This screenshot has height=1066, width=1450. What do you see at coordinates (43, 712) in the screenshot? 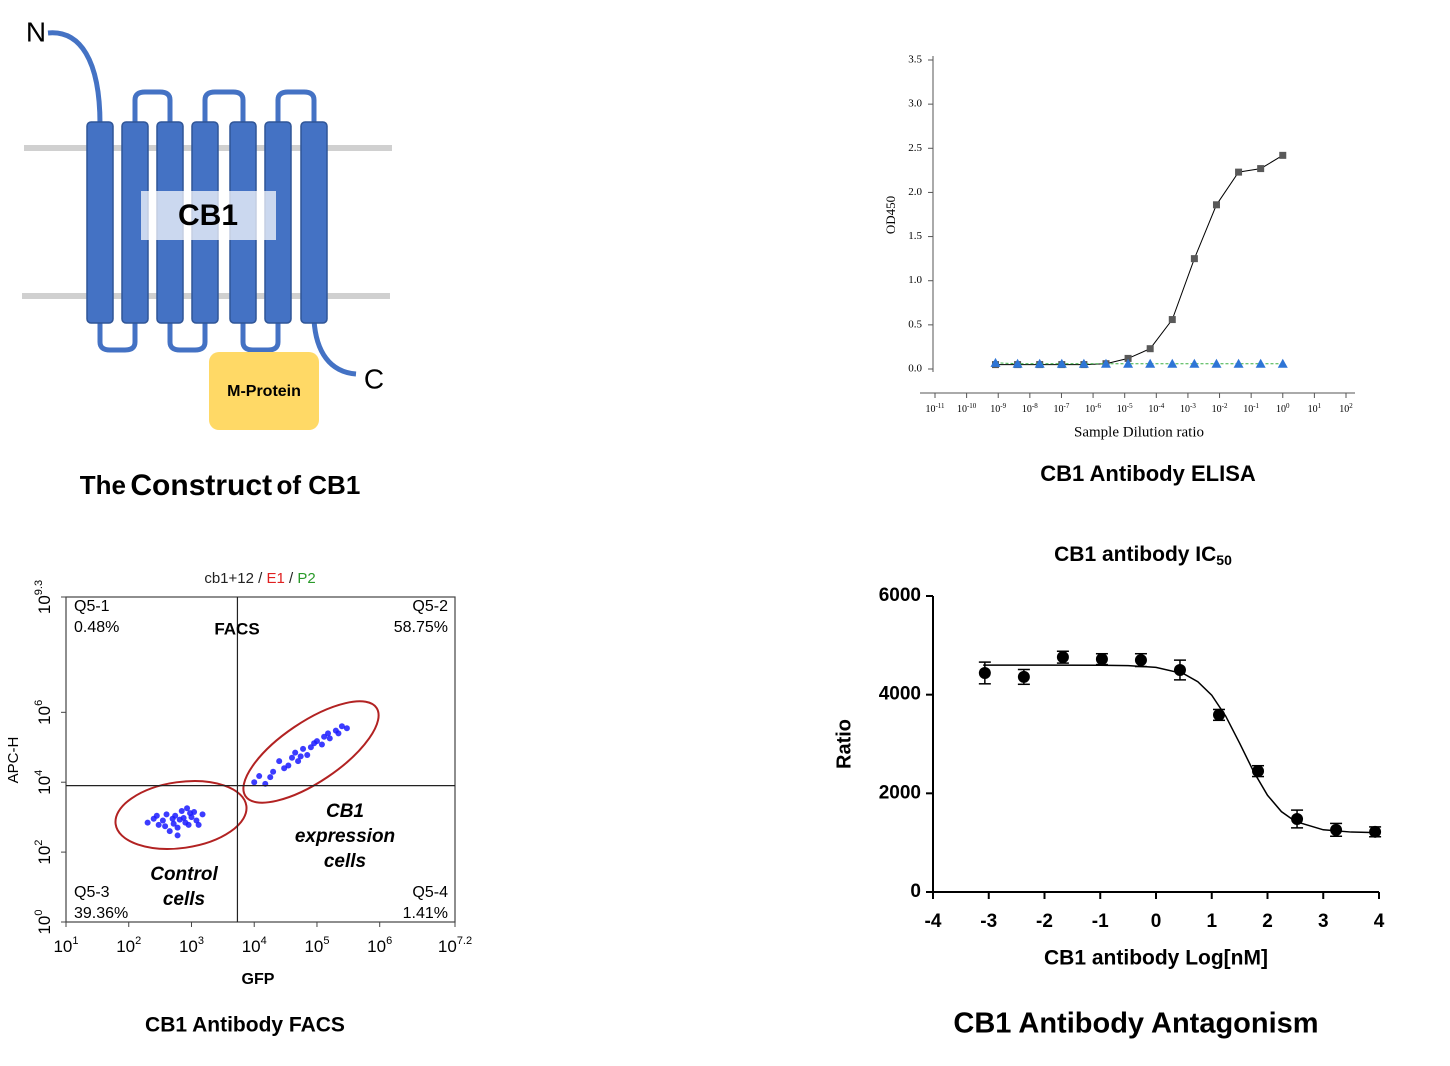
I see `y-tick-label: 106` at bounding box center [43, 712].